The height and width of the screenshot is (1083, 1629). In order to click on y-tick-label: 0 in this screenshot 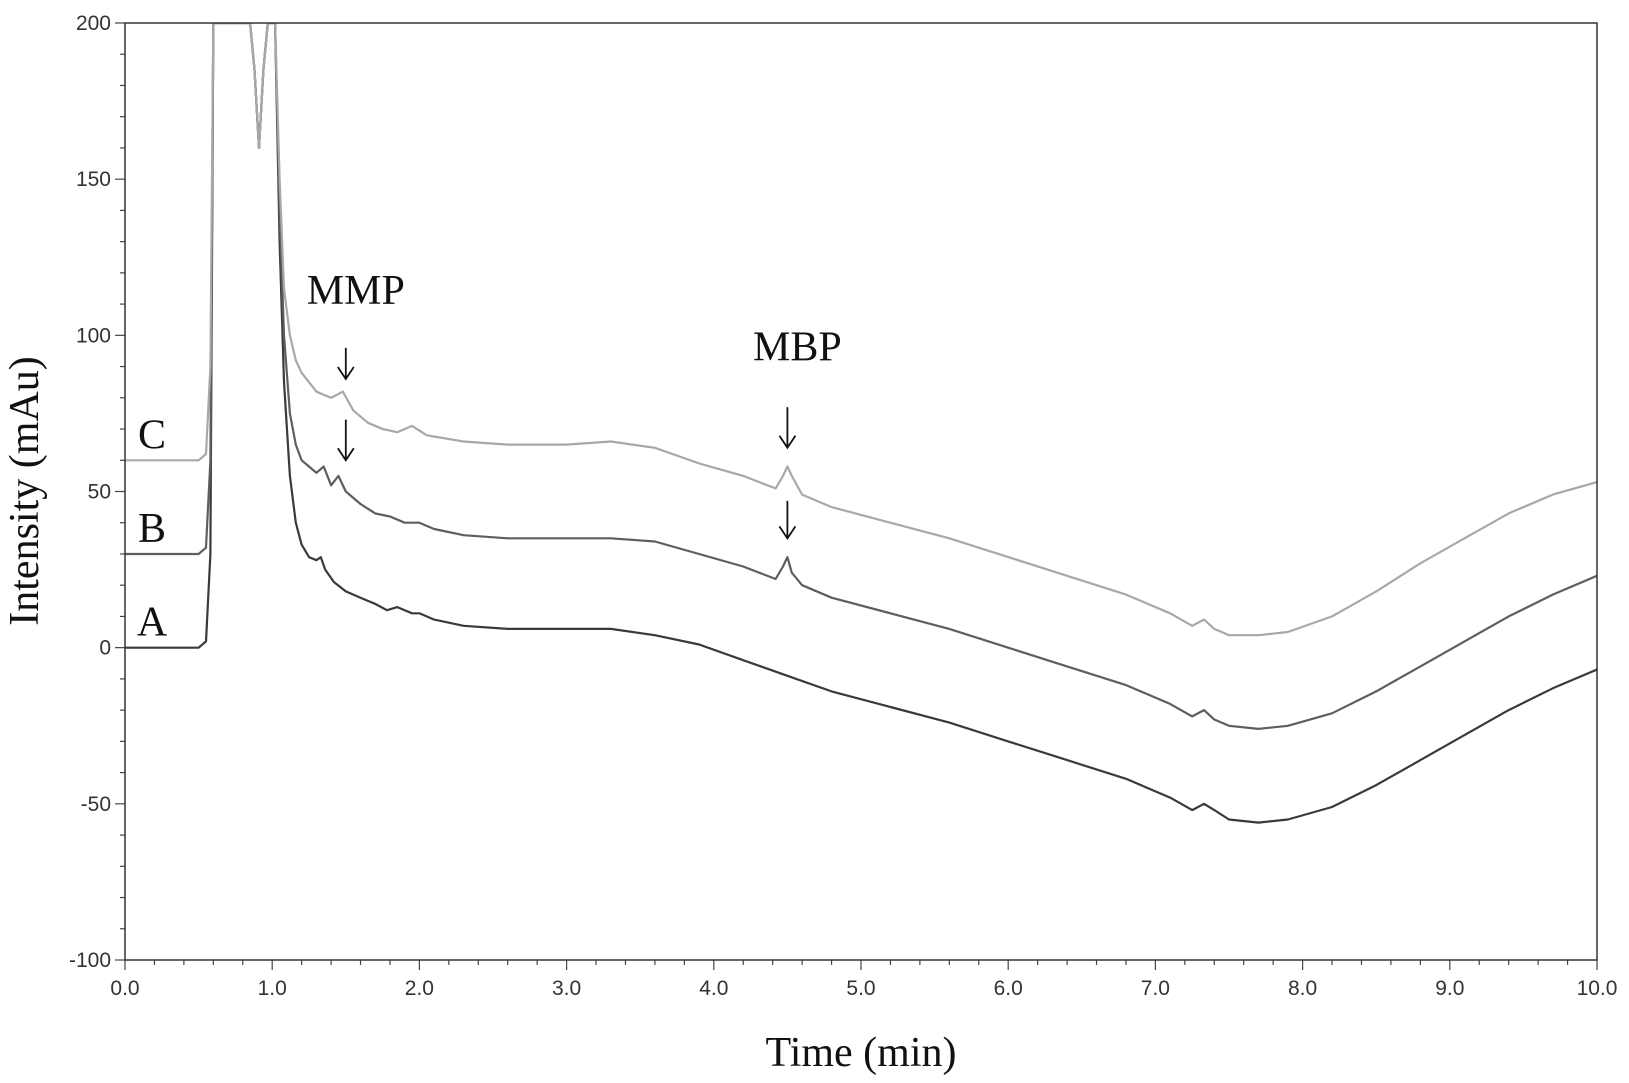, I will do `click(105, 648)`.